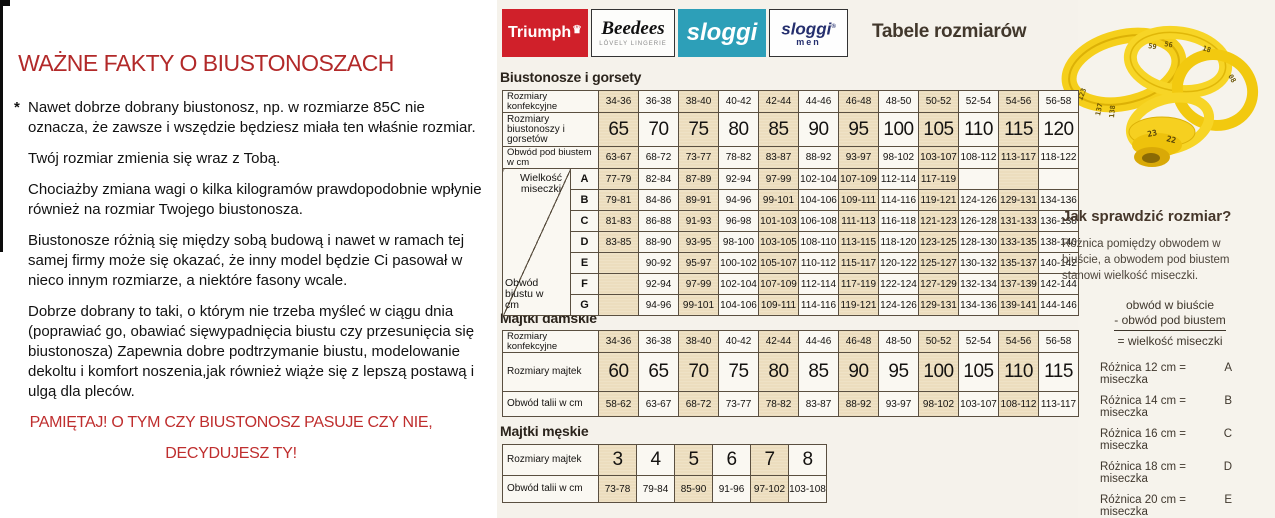 The image size is (1275, 518). What do you see at coordinates (550, 341) in the screenshot?
I see `row-label: Rozmiary konfekcyjne` at bounding box center [550, 341].